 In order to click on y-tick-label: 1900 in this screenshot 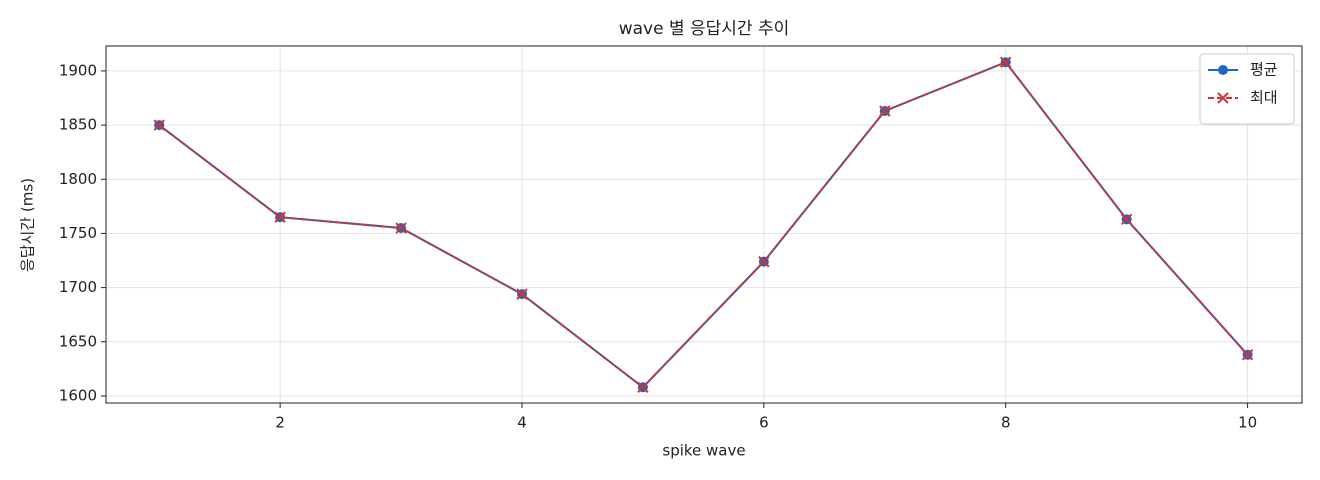, I will do `click(78, 70)`.